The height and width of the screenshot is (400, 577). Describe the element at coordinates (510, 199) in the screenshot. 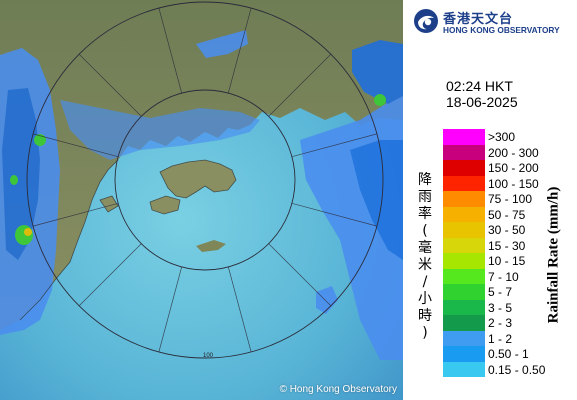

I see `legend-label: 75 - 100` at that location.